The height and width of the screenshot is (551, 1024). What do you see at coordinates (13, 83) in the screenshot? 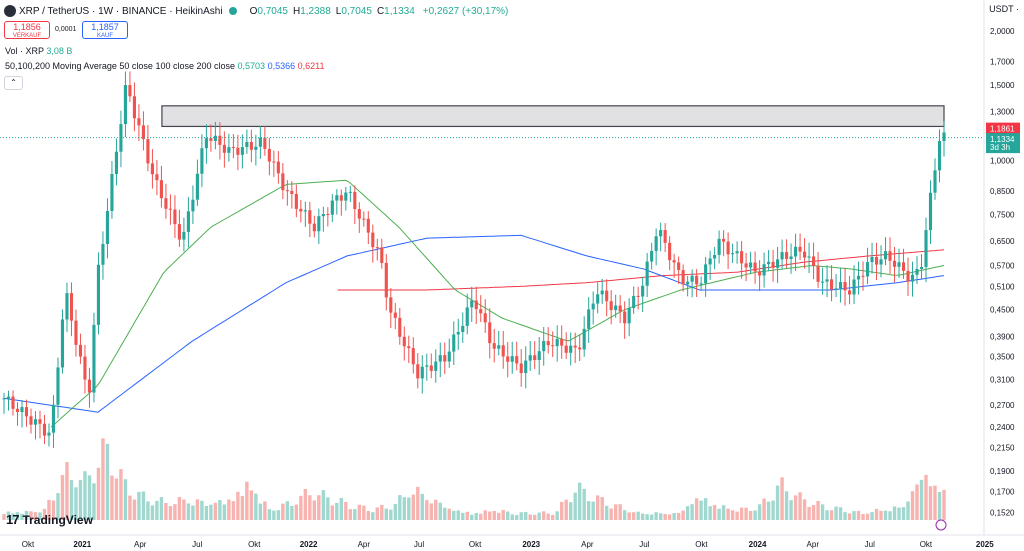
I see `collapse-indicators-button: ⌃` at bounding box center [13, 83].